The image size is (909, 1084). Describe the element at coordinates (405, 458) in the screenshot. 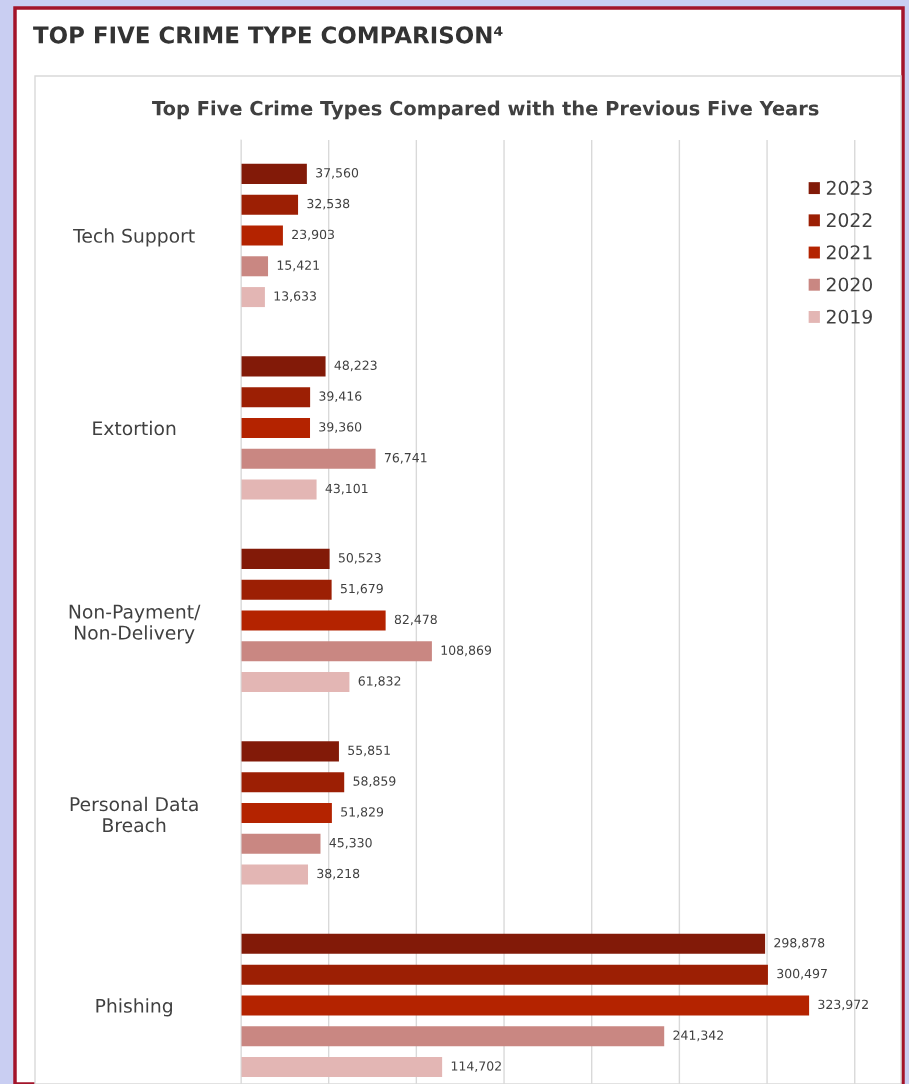

I see `data-label: 76,741` at that location.